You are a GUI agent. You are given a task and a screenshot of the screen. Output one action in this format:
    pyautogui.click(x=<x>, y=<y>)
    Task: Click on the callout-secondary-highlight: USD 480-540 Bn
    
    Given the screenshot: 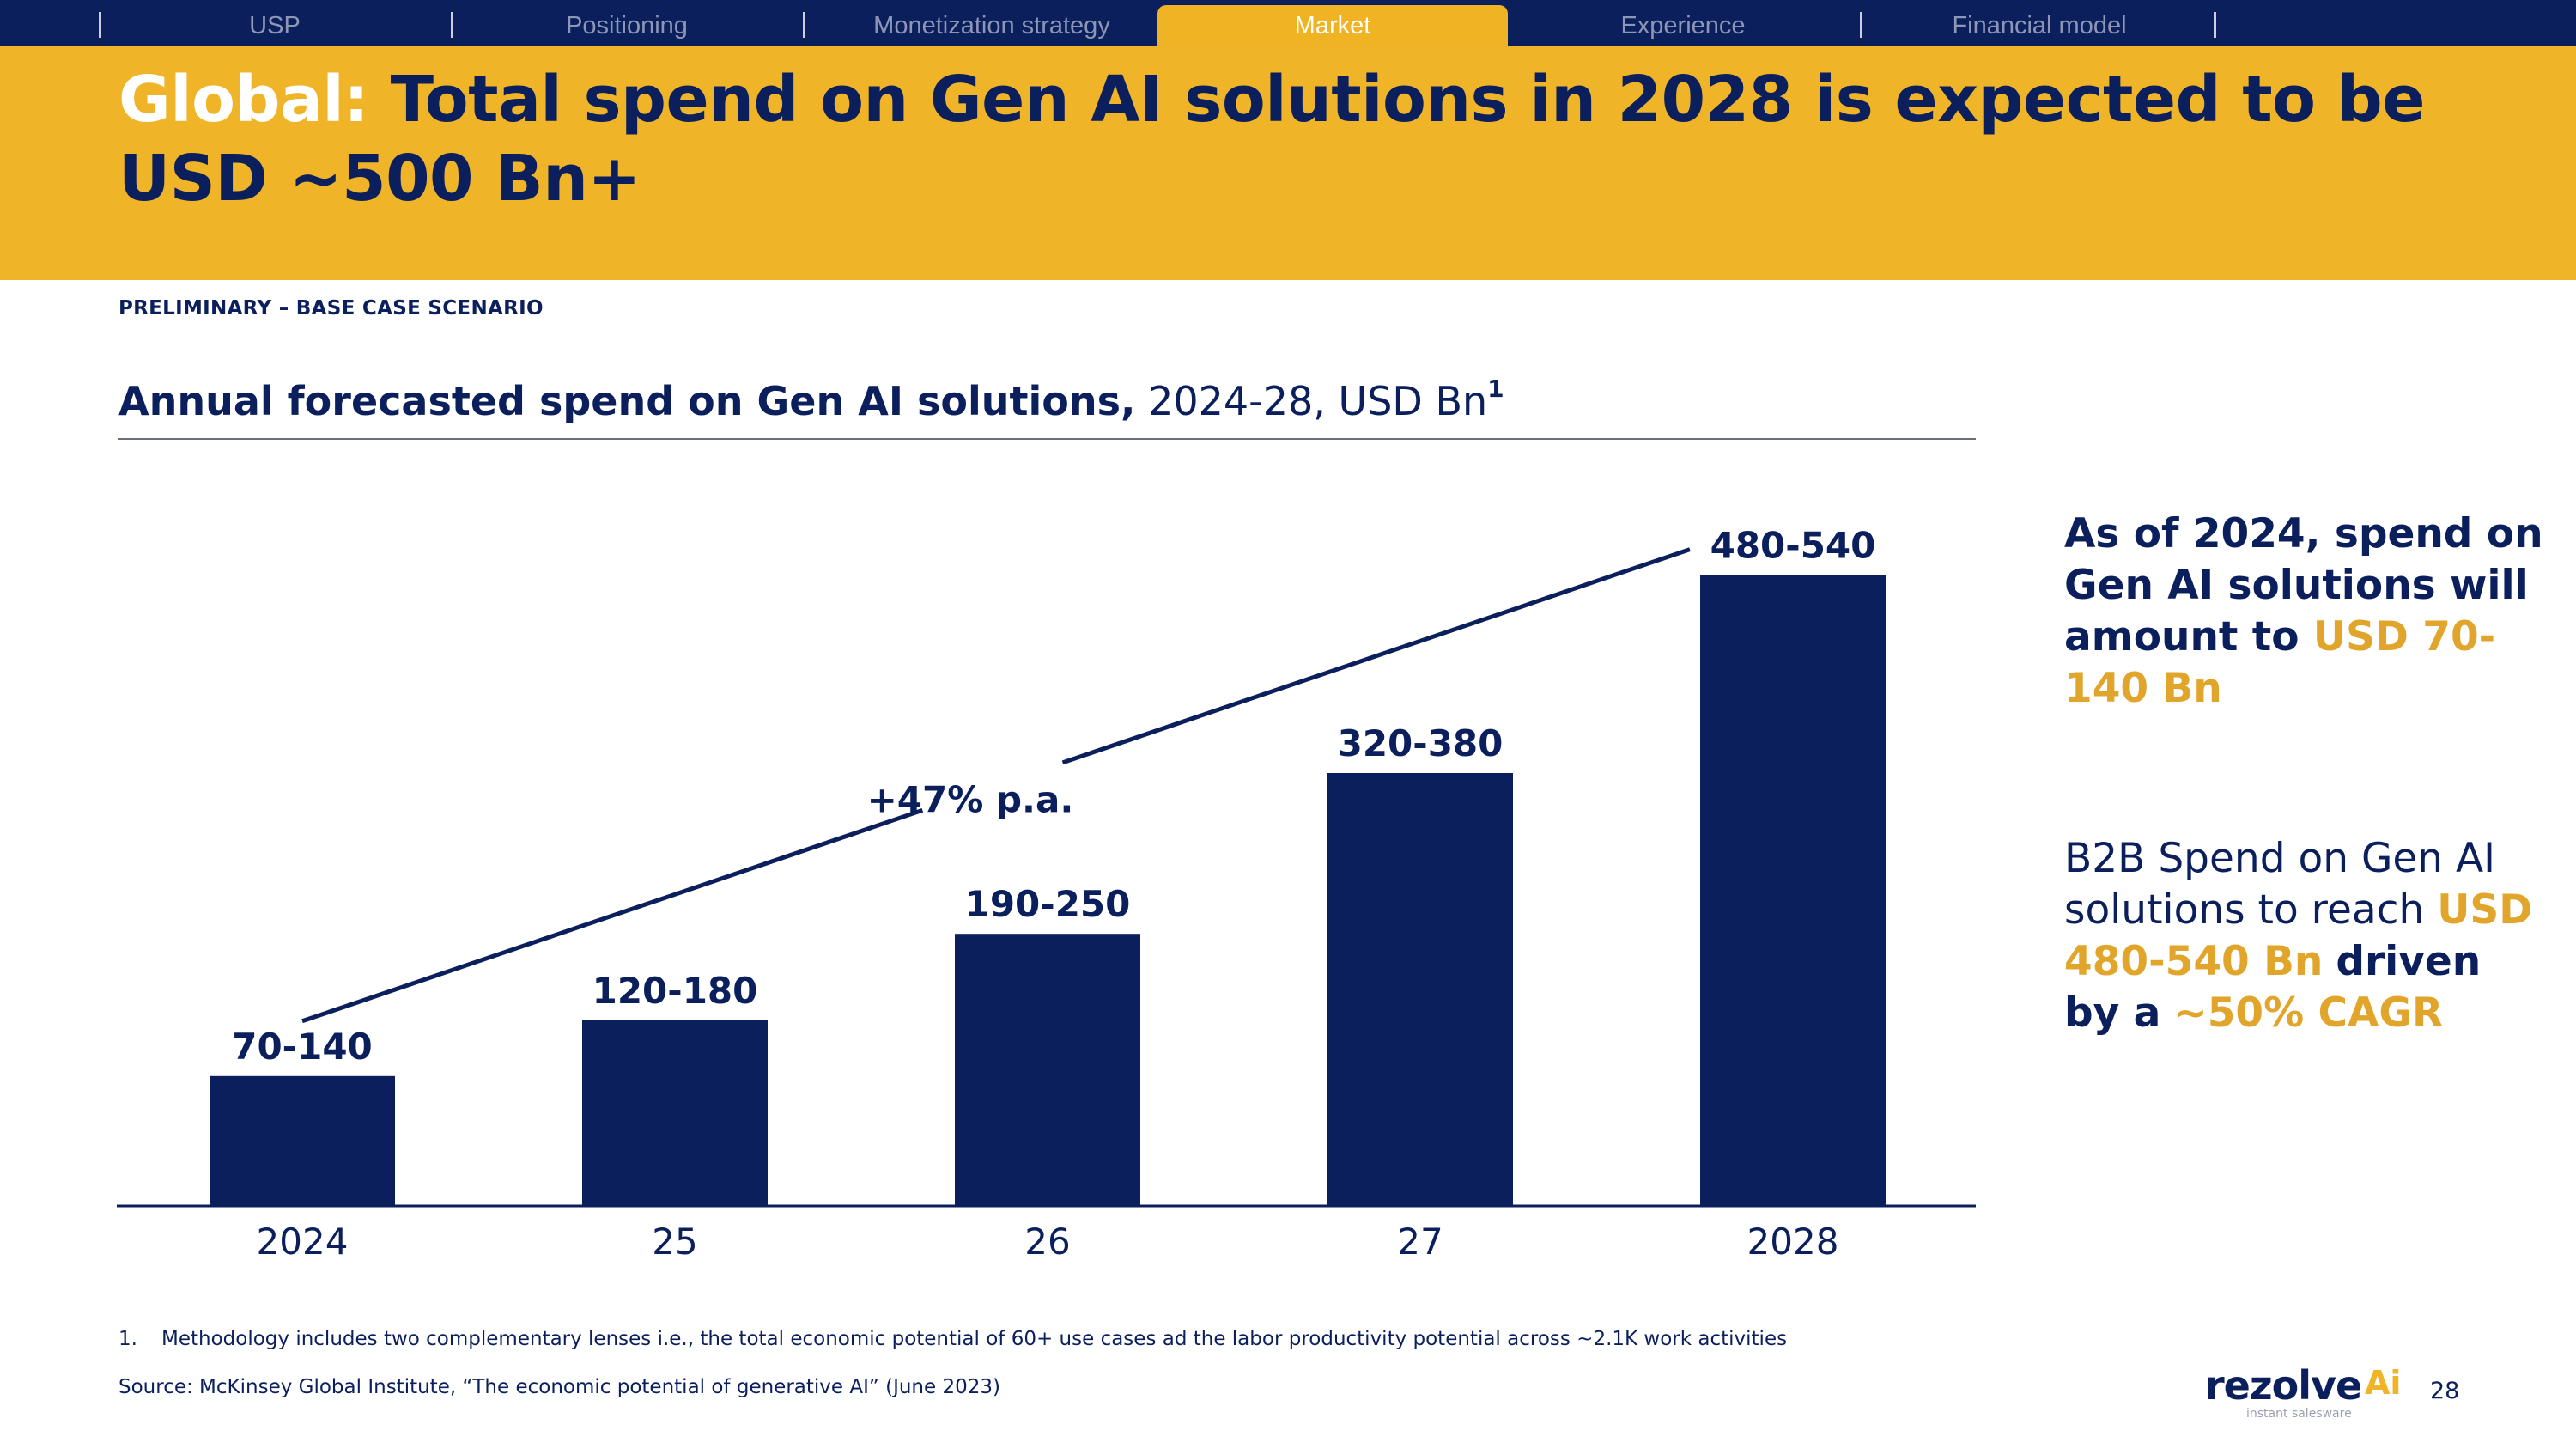 What is the action you would take?
    pyautogui.click(x=2298, y=935)
    